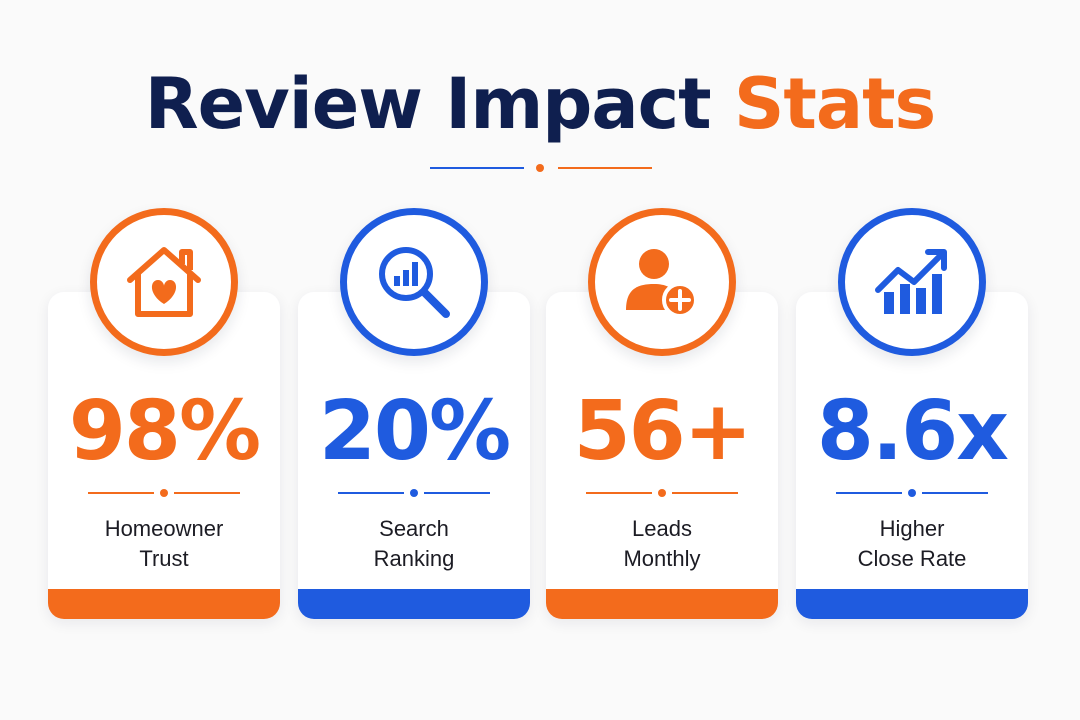 The width and height of the screenshot is (1080, 720). What do you see at coordinates (834, 104) in the screenshot?
I see `title-accent: Stats` at bounding box center [834, 104].